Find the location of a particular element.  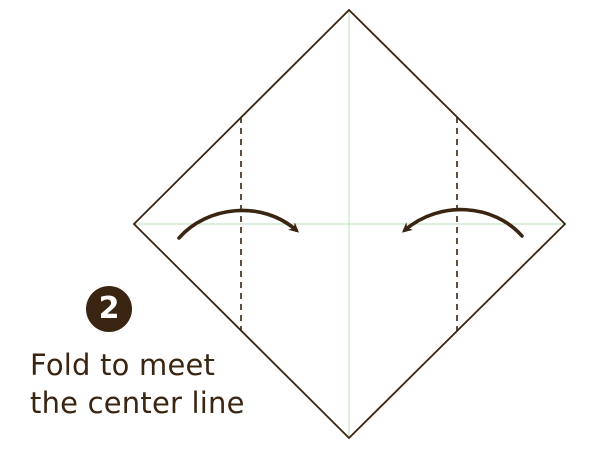

step-number-badge: 2 is located at coordinates (109, 309).